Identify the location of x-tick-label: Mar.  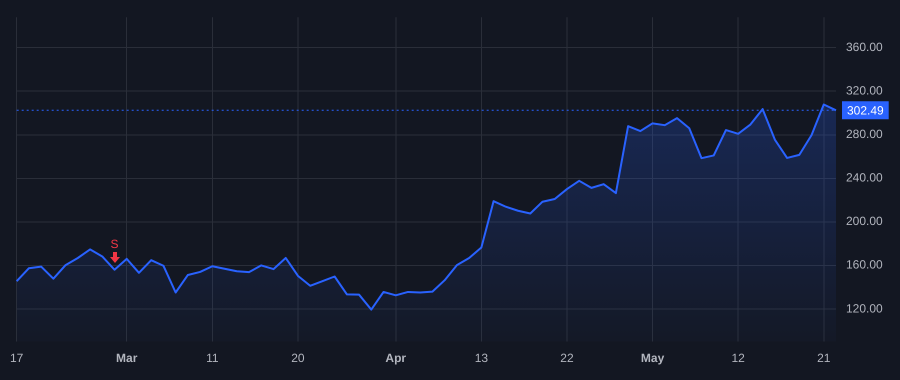
(127, 358).